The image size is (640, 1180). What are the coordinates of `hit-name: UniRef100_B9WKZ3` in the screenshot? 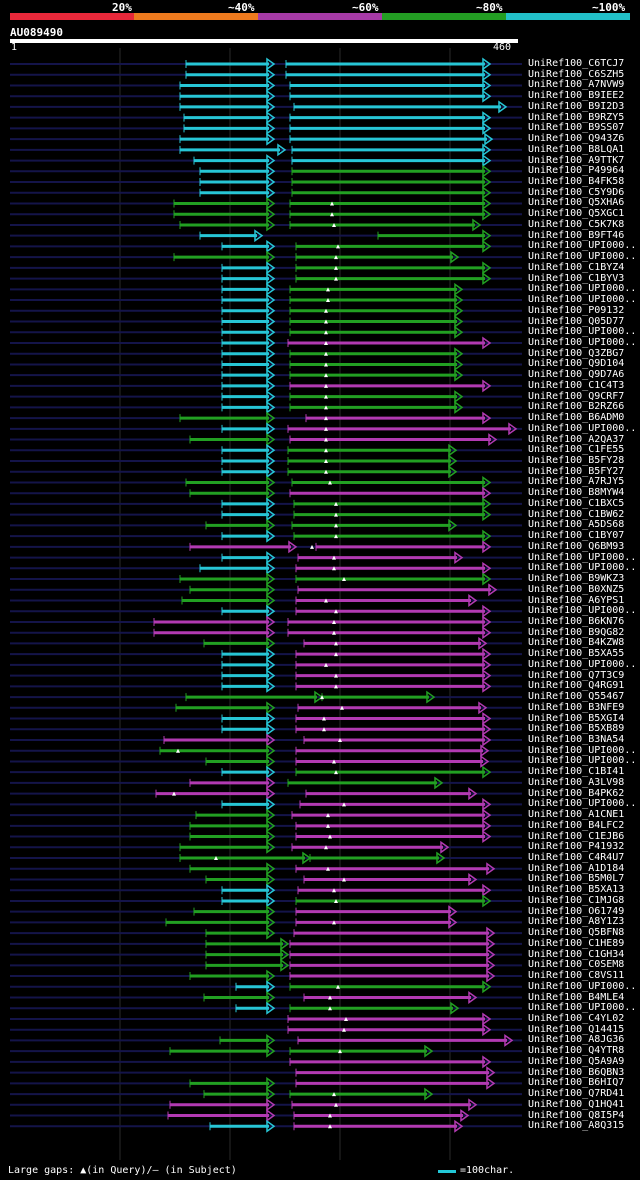 It's located at (576, 579).